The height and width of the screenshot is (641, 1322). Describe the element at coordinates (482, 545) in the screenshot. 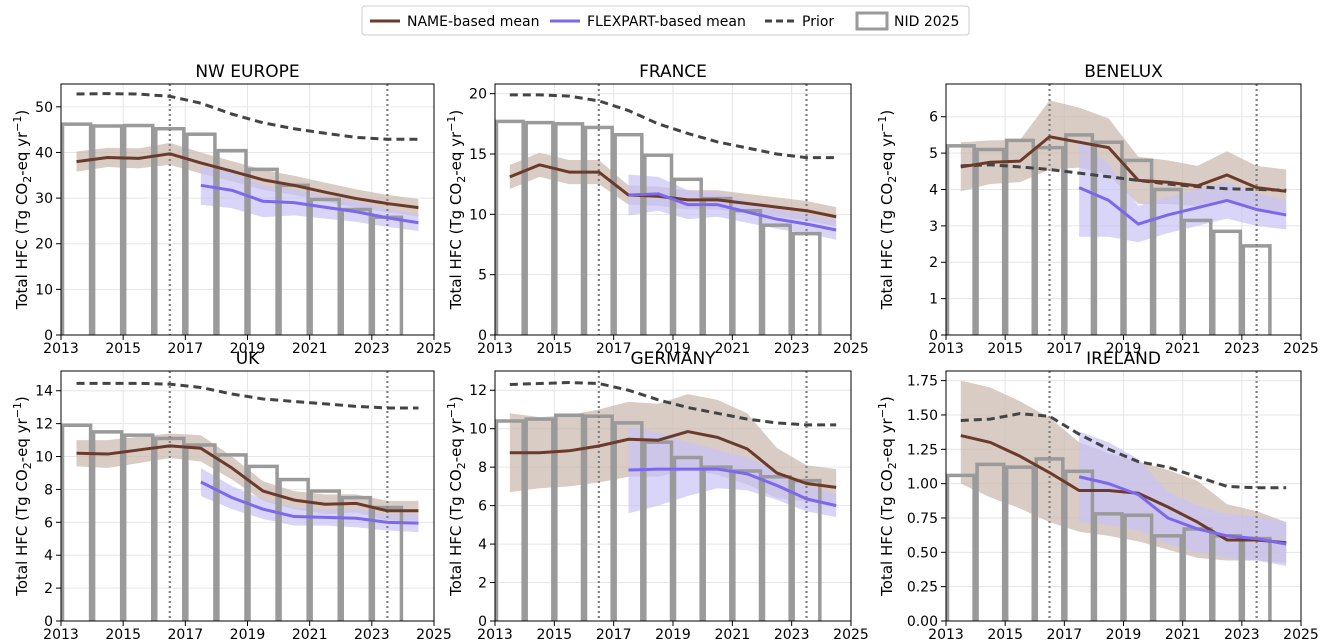

I see `y-tick-label: 4` at that location.